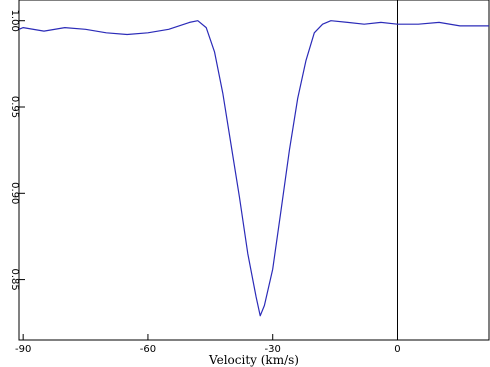 This screenshot has width=490, height=367. Describe the element at coordinates (14, 21) in the screenshot. I see `y-tick-label: 1.00` at that location.